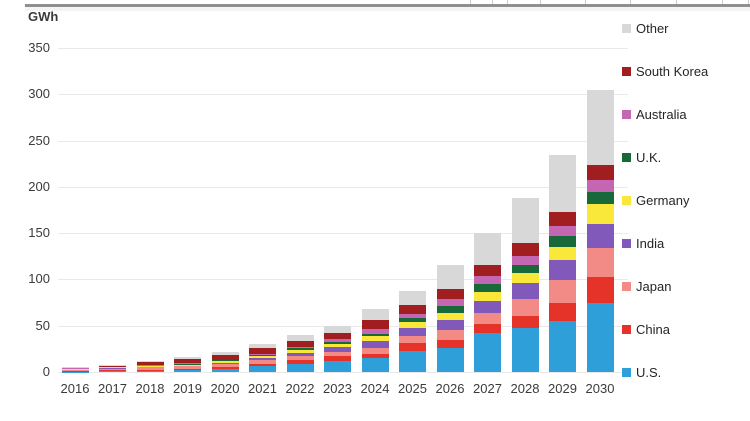  Describe the element at coordinates (600, 198) in the screenshot. I see `bar-segment-2030-u-k-` at that location.